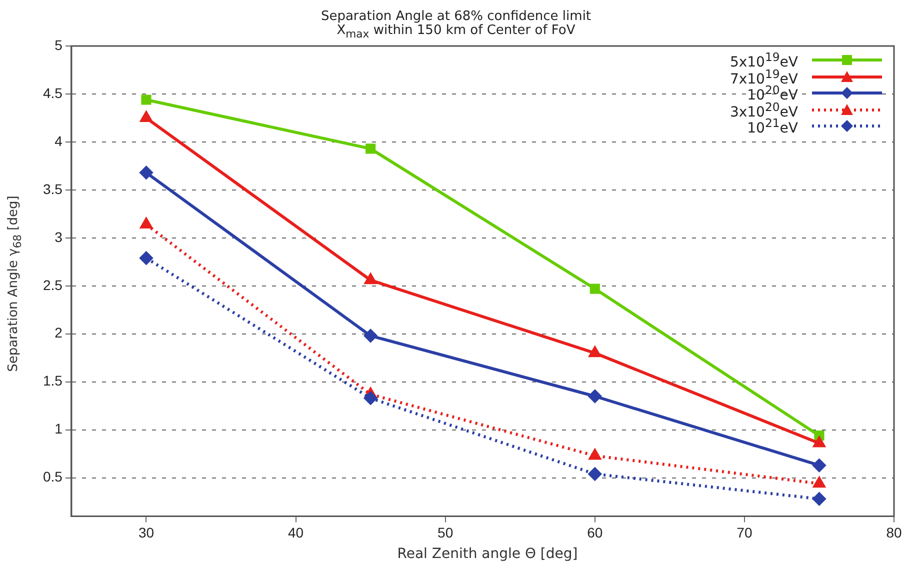 Image resolution: width=912 pixels, height=569 pixels. What do you see at coordinates (52, 380) in the screenshot?
I see `y-tick-label: 1.5` at bounding box center [52, 380].